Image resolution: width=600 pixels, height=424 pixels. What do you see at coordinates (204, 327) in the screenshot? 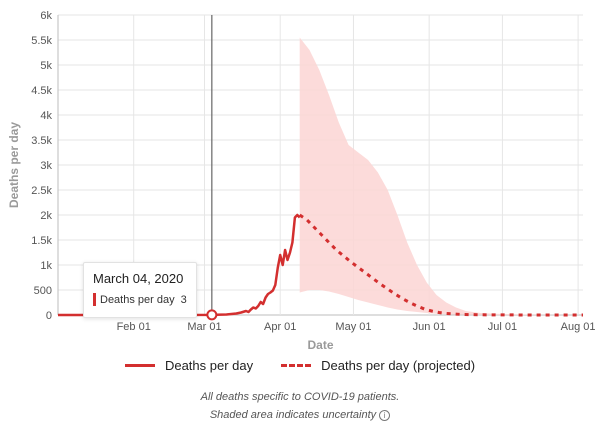
I see `x-tick-label: Mar 01` at bounding box center [204, 327].